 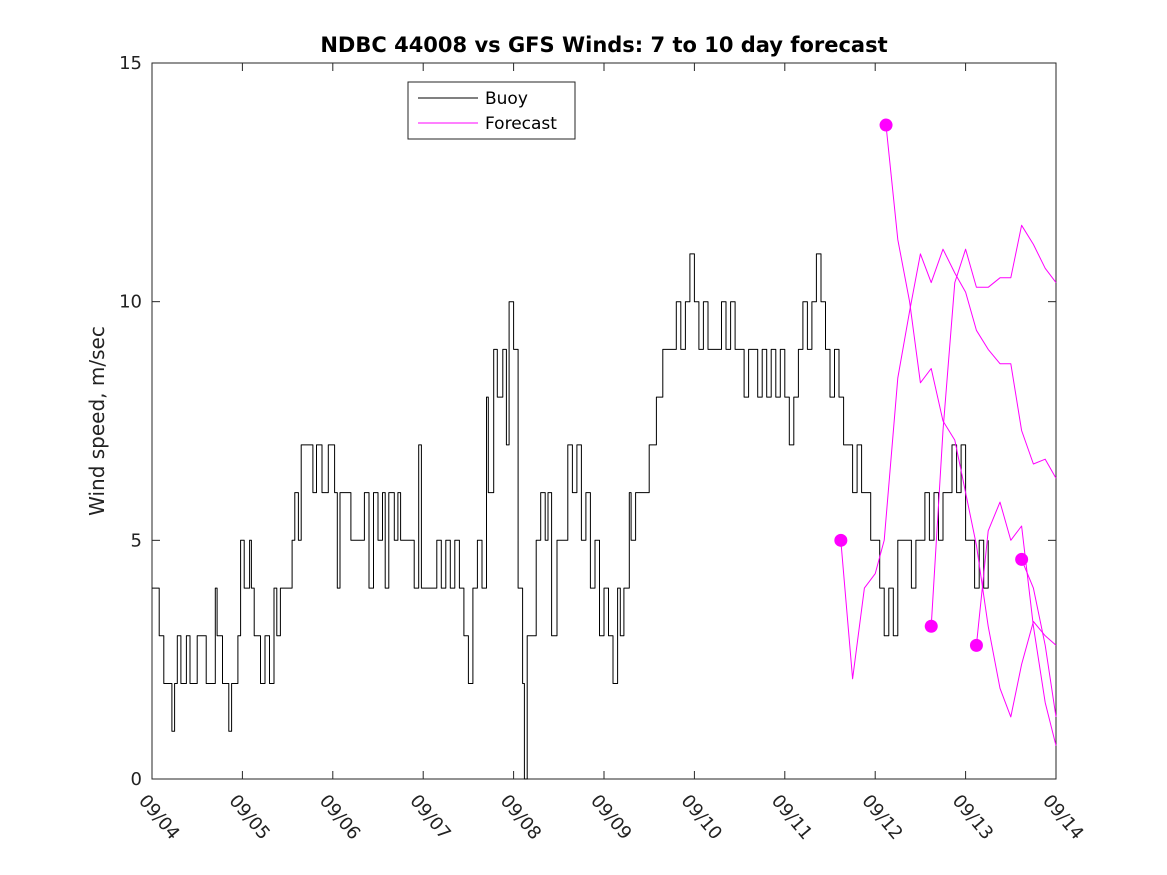 I want to click on y-tick-label: 15, so click(x=130, y=63).